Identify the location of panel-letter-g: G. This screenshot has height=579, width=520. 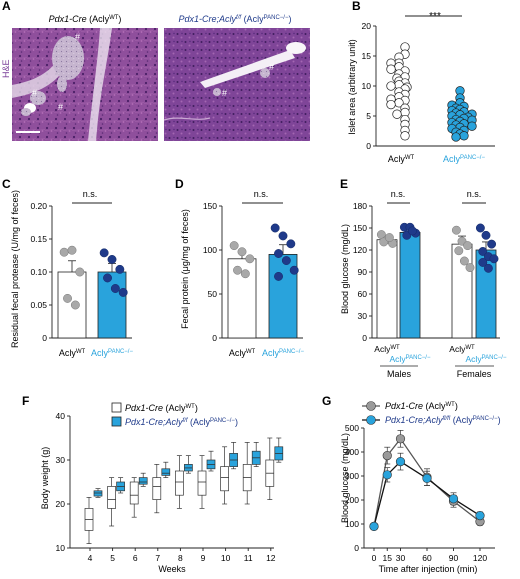
(326, 401).